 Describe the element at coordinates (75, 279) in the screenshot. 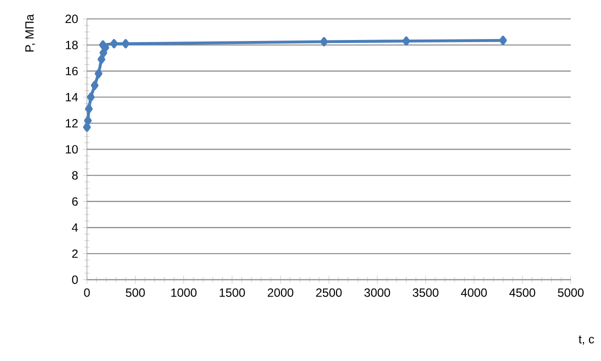

I see `y-tick-label: 0` at that location.